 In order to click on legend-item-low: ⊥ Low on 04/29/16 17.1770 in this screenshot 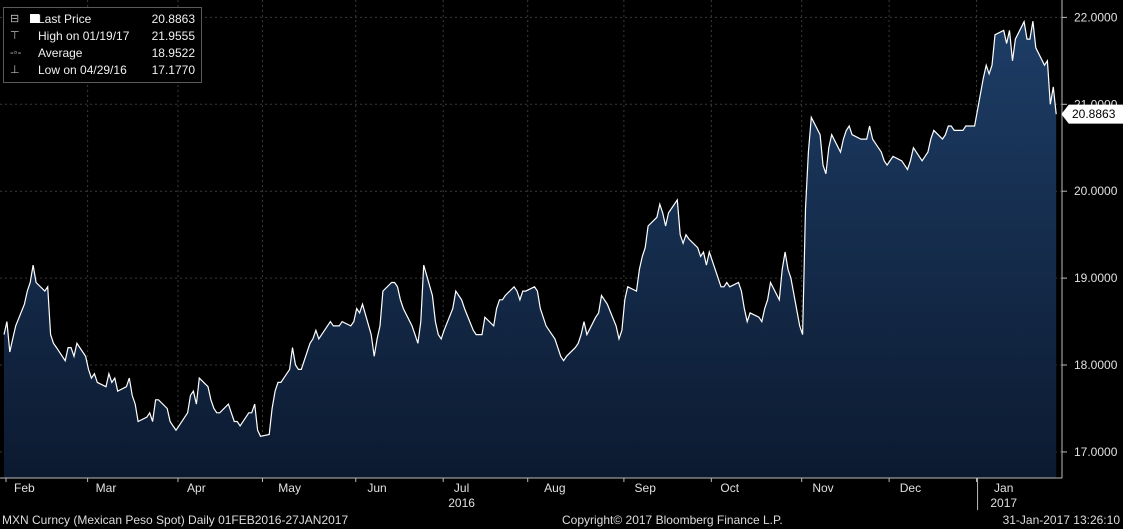, I will do `click(102, 70)`.